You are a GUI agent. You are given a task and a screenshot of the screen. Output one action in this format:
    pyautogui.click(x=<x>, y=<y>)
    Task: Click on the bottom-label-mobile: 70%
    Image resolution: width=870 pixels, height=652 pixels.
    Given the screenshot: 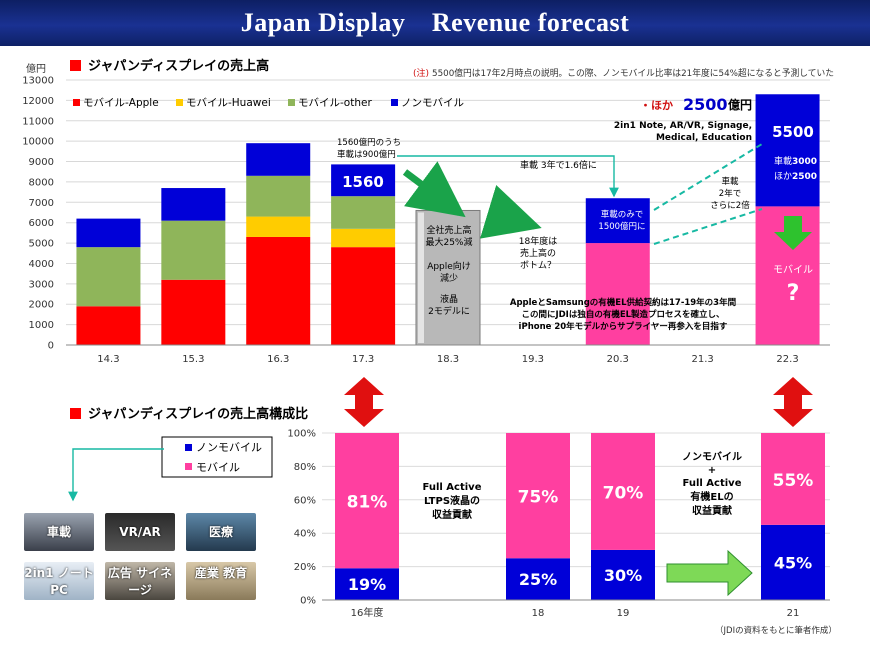 What is the action you would take?
    pyautogui.click(x=623, y=493)
    